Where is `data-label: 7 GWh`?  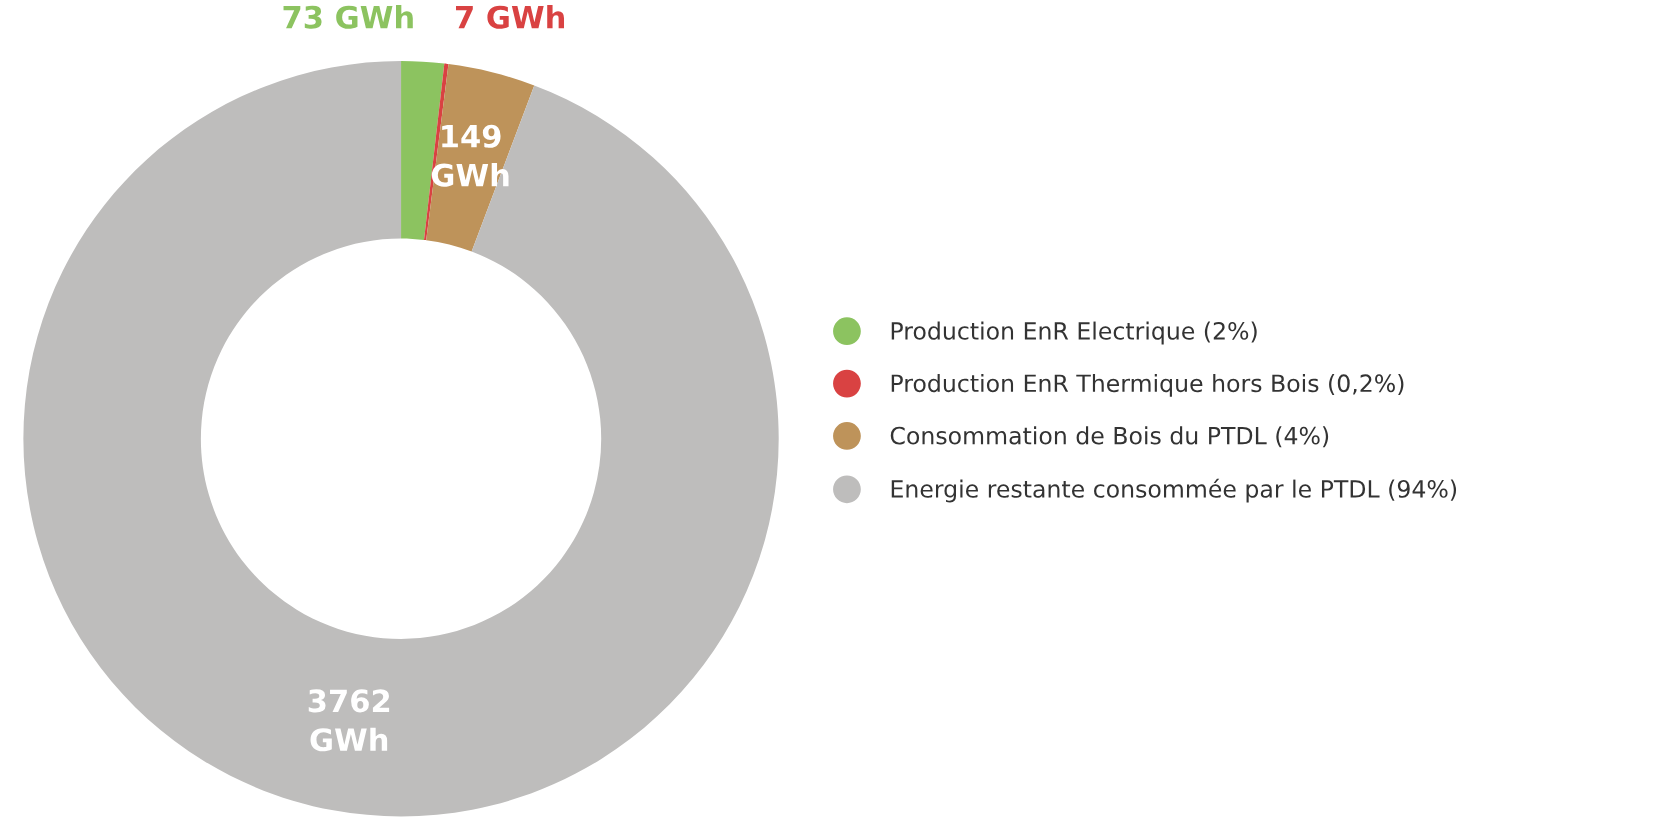 data-label: 7 GWh is located at coordinates (510, 17).